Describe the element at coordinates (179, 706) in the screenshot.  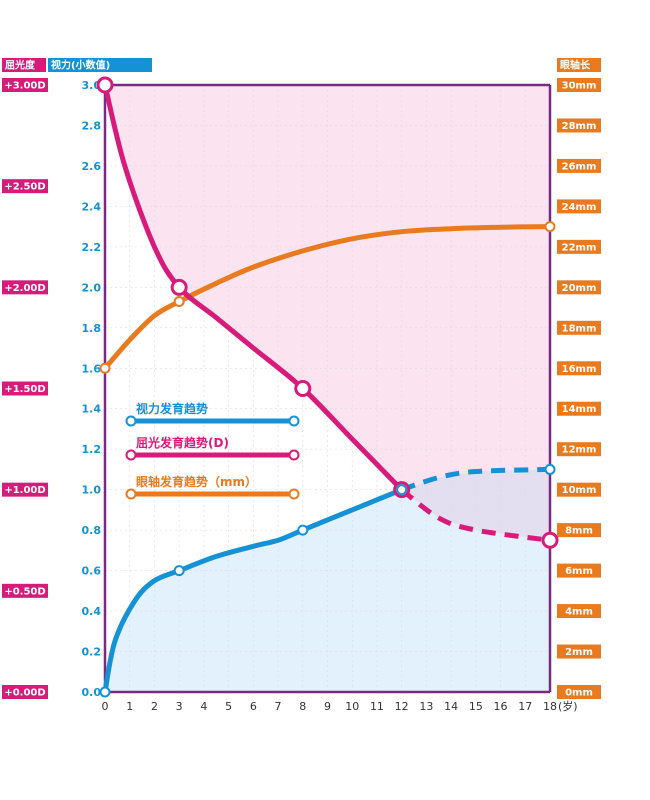
I see `x-tick: 3` at that location.